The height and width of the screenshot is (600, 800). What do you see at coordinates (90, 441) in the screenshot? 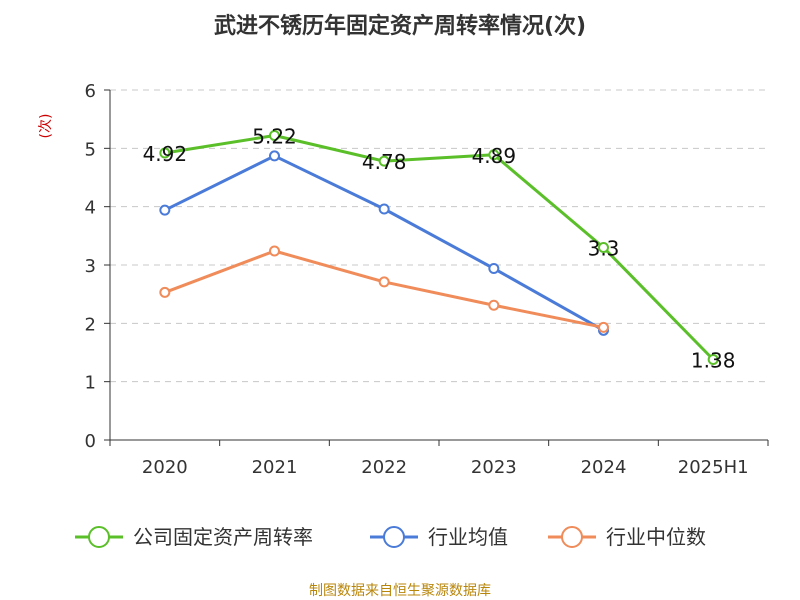
I see `y-tick-label: 0` at bounding box center [90, 441].